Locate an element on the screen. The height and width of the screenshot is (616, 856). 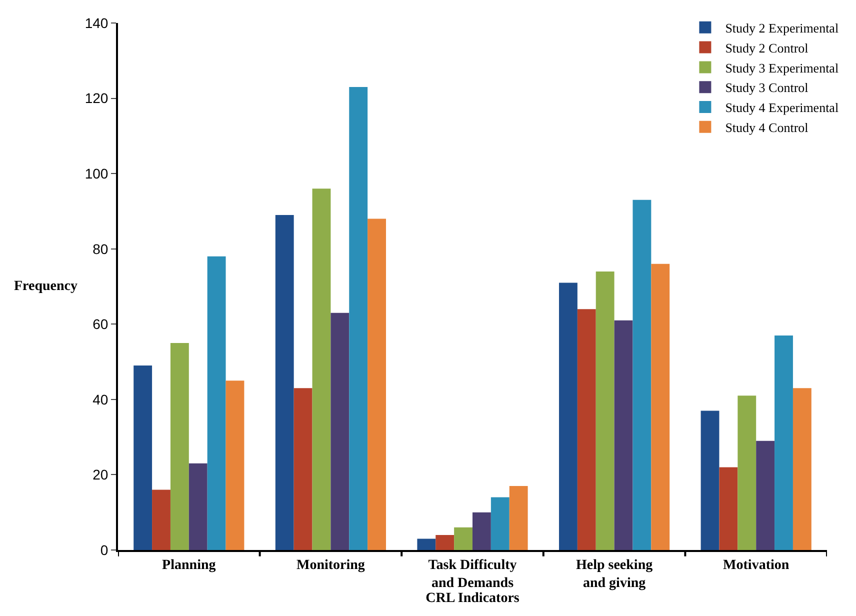
legend-label: Study 4 Control is located at coordinates (767, 127).